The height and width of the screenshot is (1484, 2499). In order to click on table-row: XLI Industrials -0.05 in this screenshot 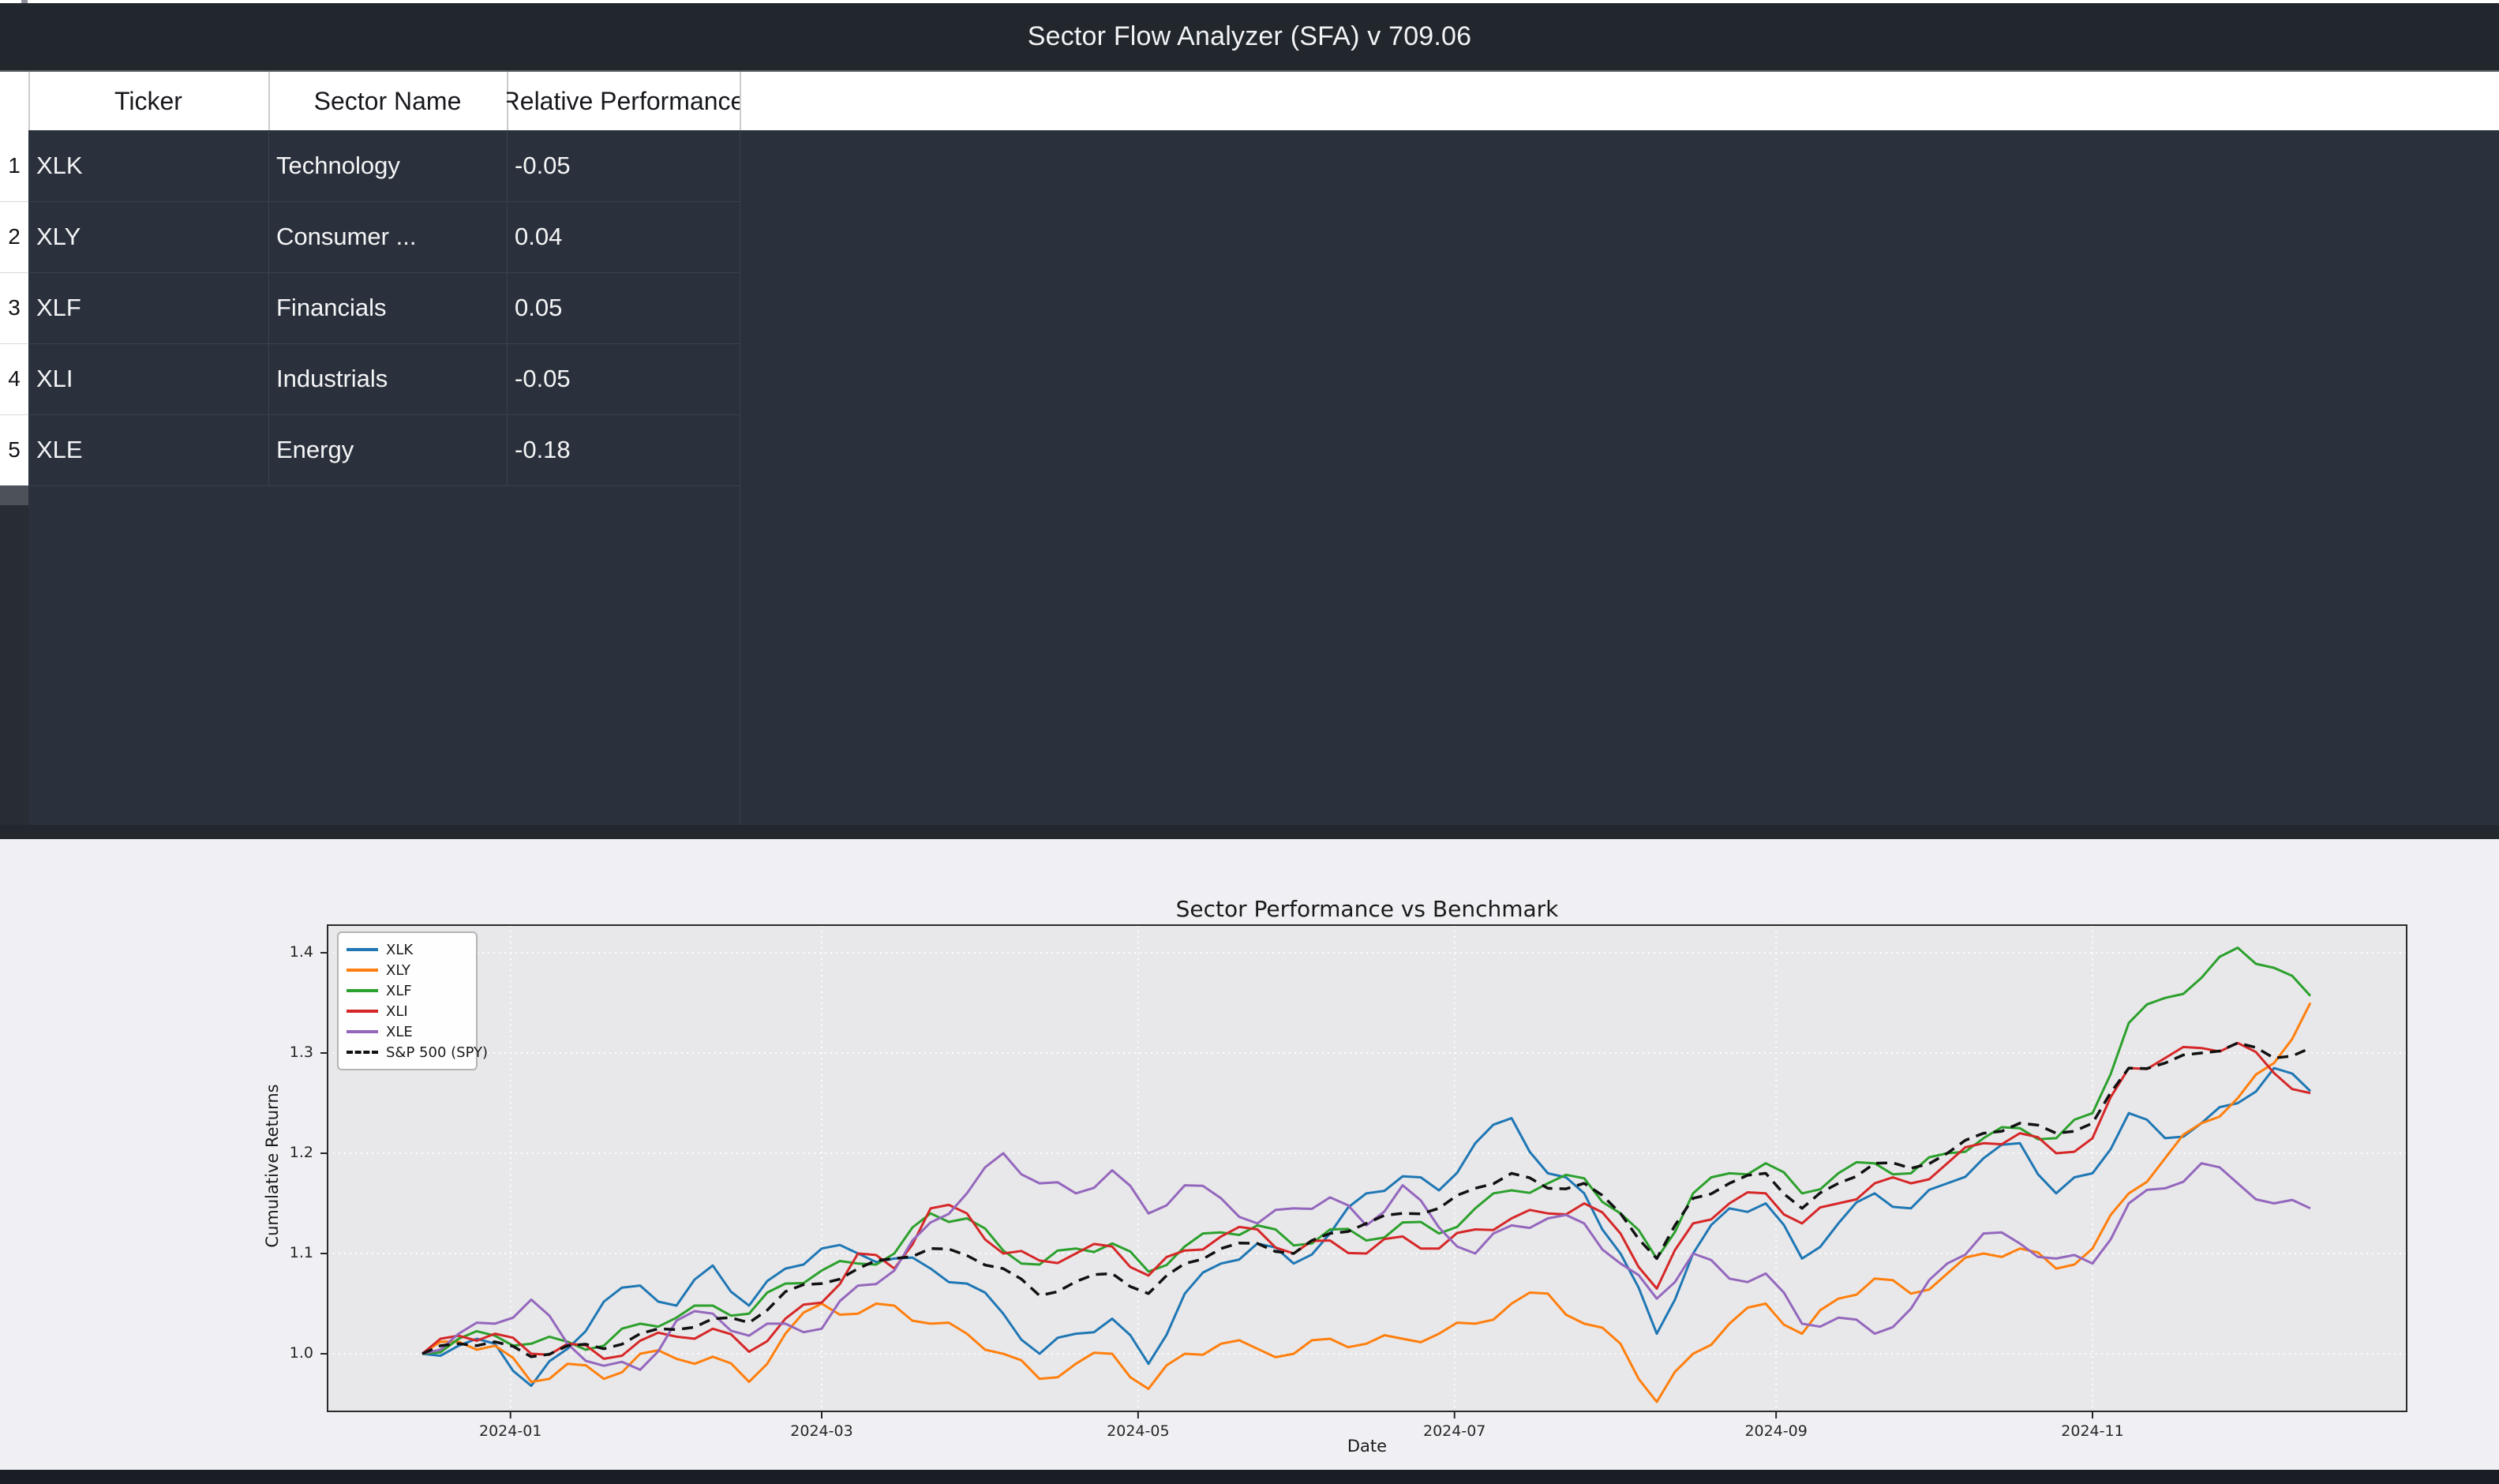, I will do `click(384, 378)`.